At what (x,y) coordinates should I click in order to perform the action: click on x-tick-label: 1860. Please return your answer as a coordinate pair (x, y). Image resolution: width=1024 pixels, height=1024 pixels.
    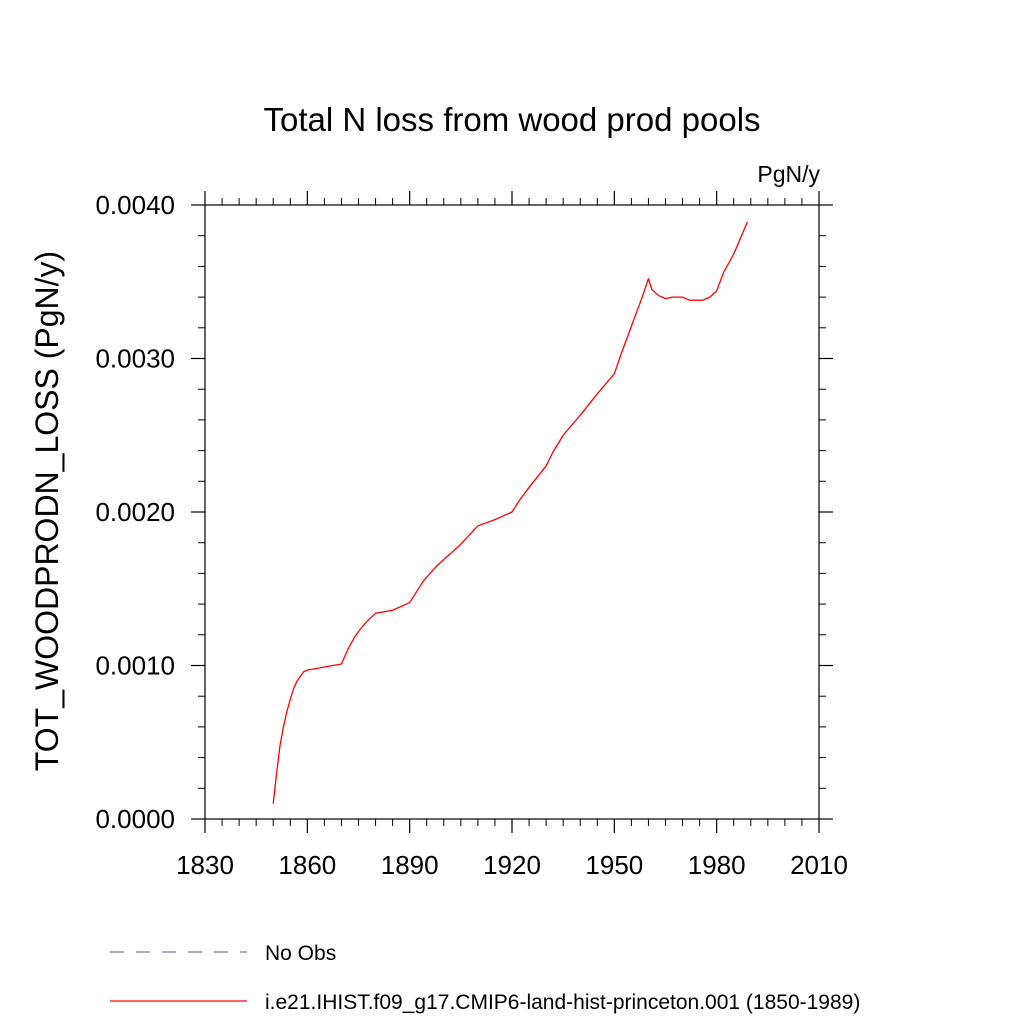
    Looking at the image, I should click on (307, 865).